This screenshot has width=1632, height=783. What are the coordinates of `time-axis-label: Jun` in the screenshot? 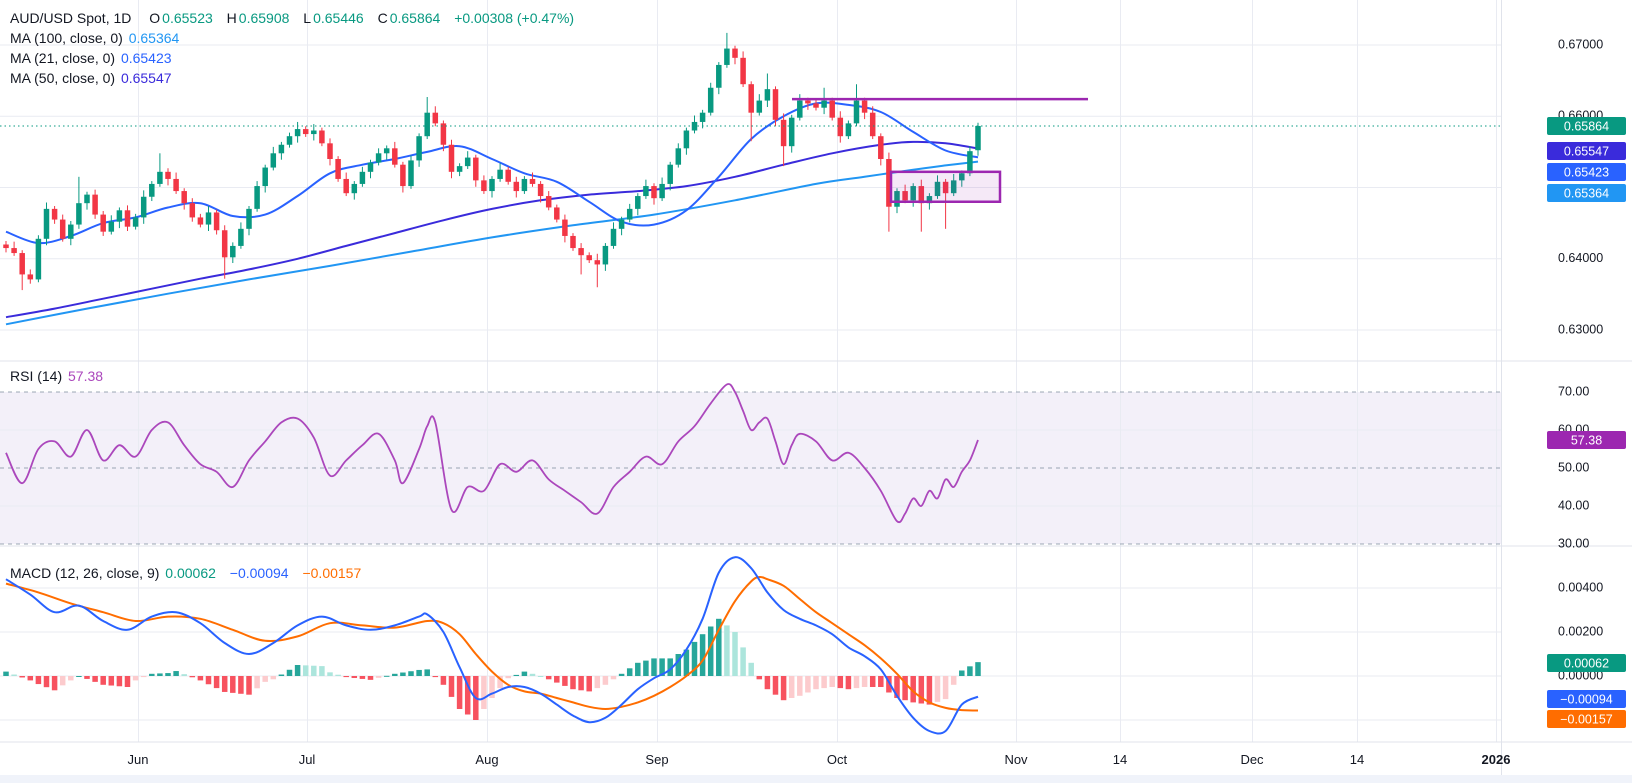 It's located at (138, 759).